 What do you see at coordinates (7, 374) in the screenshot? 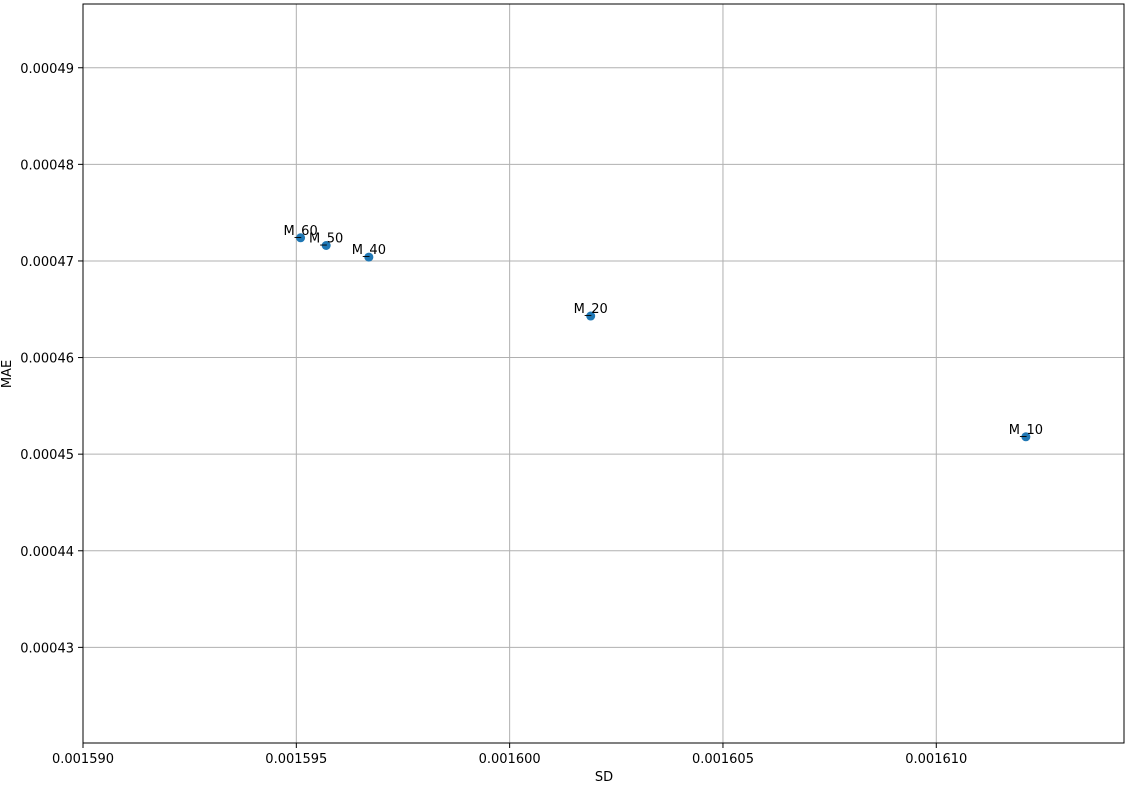
I see `y-axis-label: MAE` at bounding box center [7, 374].